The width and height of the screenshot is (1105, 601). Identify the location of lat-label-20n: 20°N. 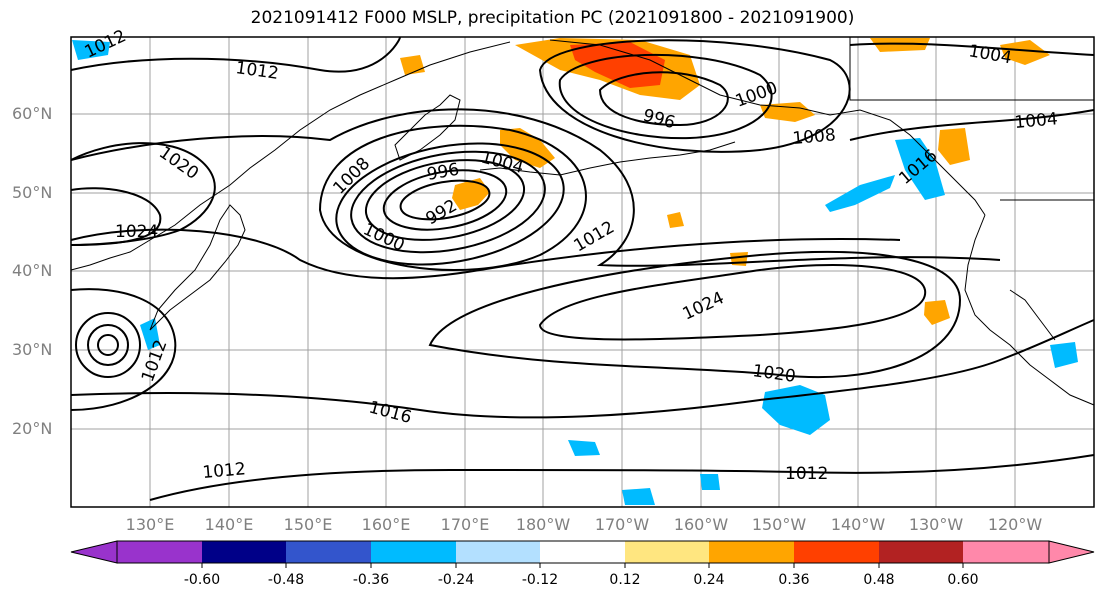
(32, 428).